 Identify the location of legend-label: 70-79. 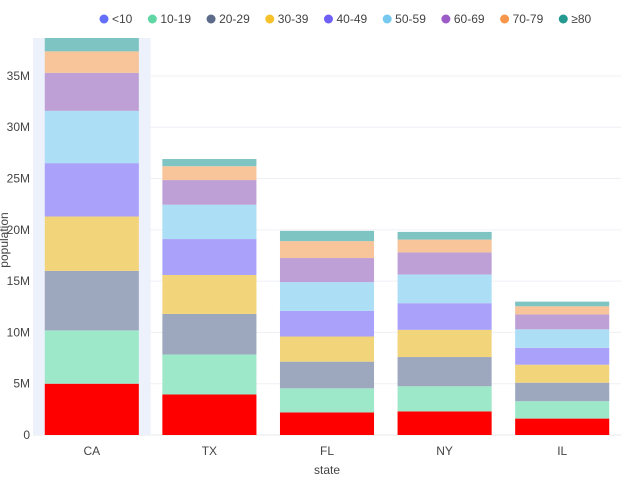
(528, 19).